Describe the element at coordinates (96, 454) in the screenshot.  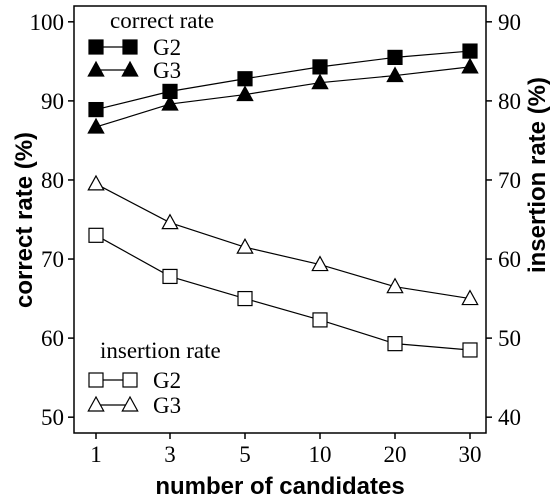
I see `x-tick-label: 1` at that location.